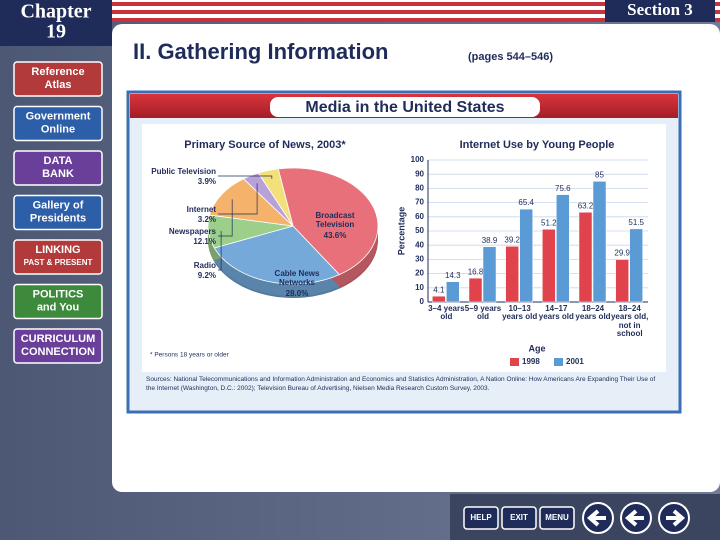  Describe the element at coordinates (660, 9) in the screenshot. I see `section-label: Section 3` at that location.